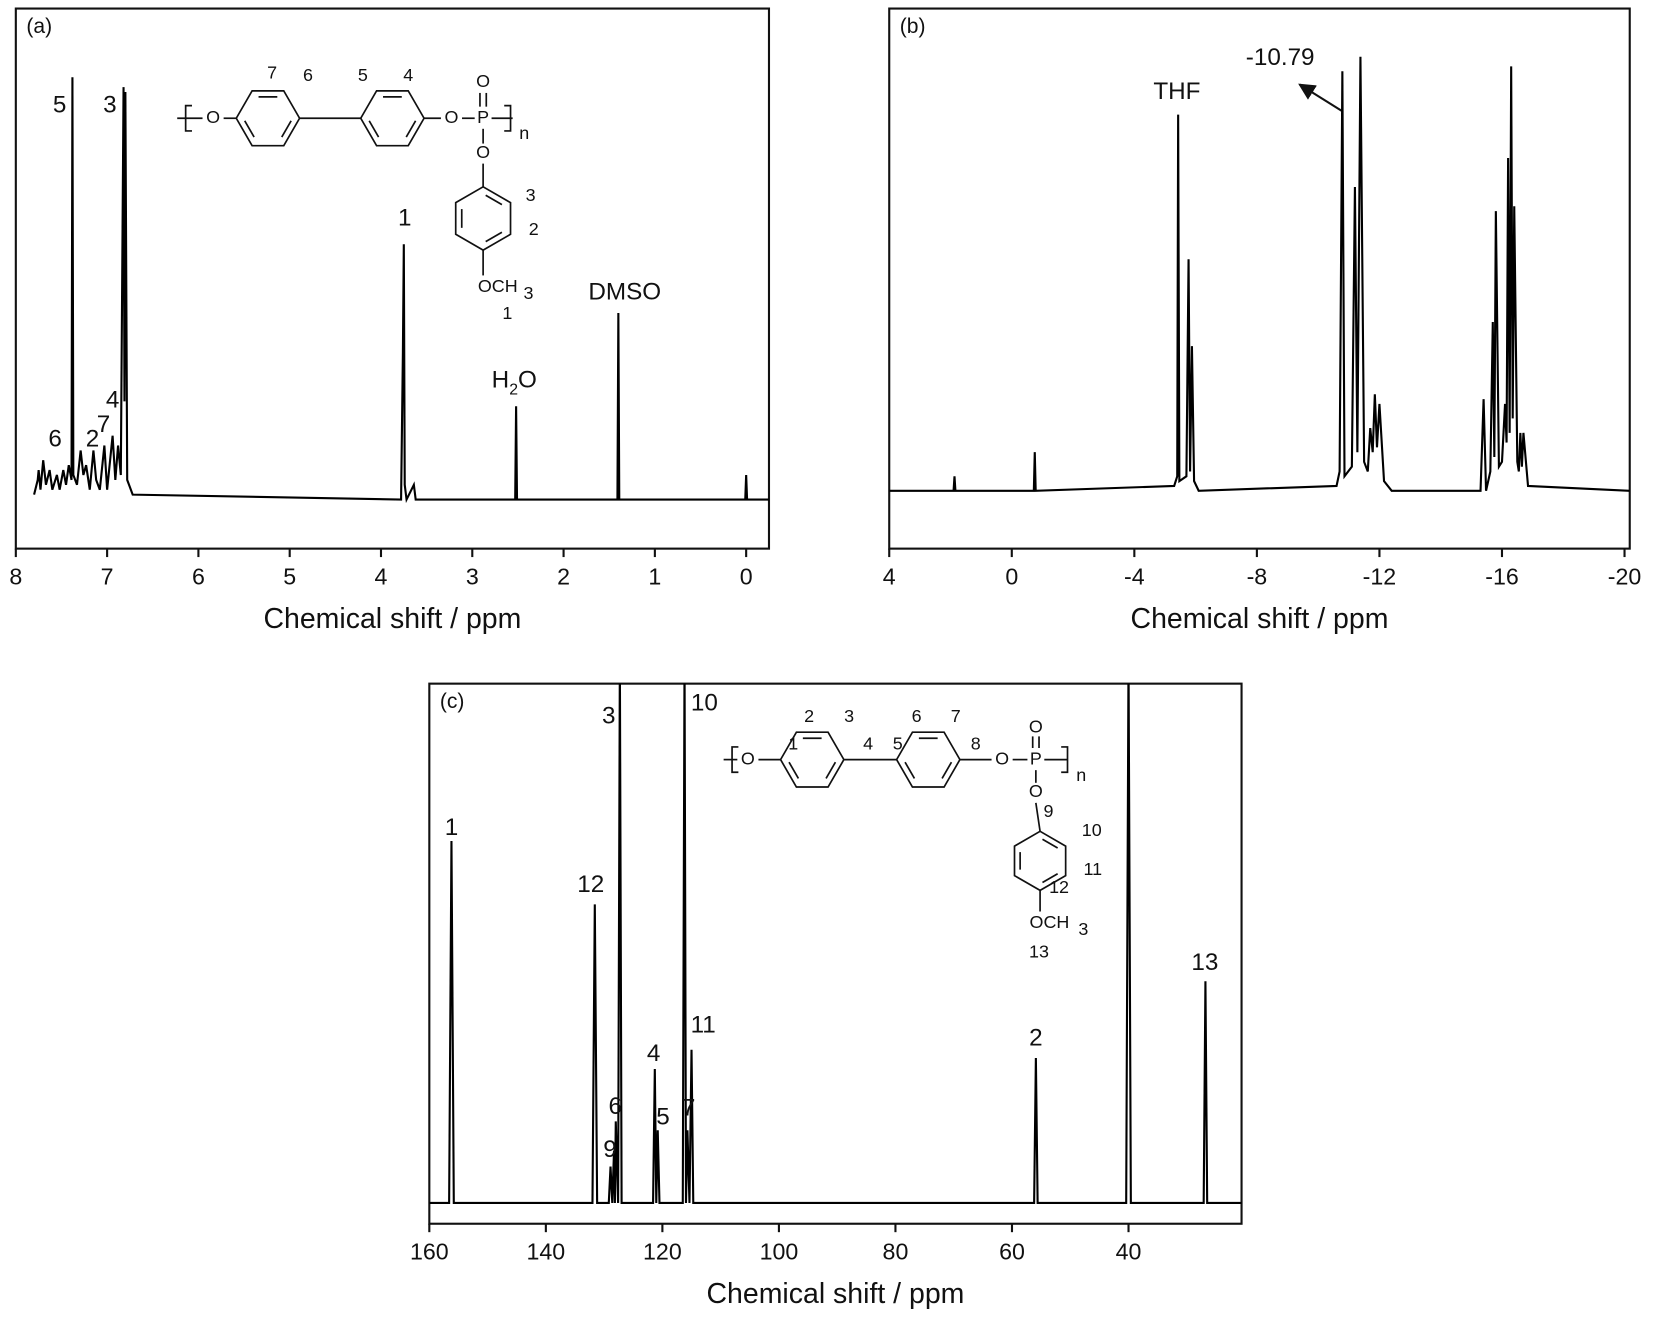  Describe the element at coordinates (1320, 97) in the screenshot. I see `arrow` at that location.